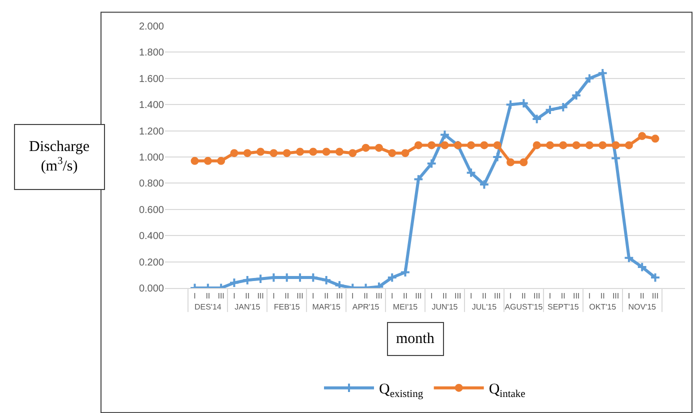 This screenshot has width=694, height=413. I want to click on x-axis-title: month, so click(415, 339).